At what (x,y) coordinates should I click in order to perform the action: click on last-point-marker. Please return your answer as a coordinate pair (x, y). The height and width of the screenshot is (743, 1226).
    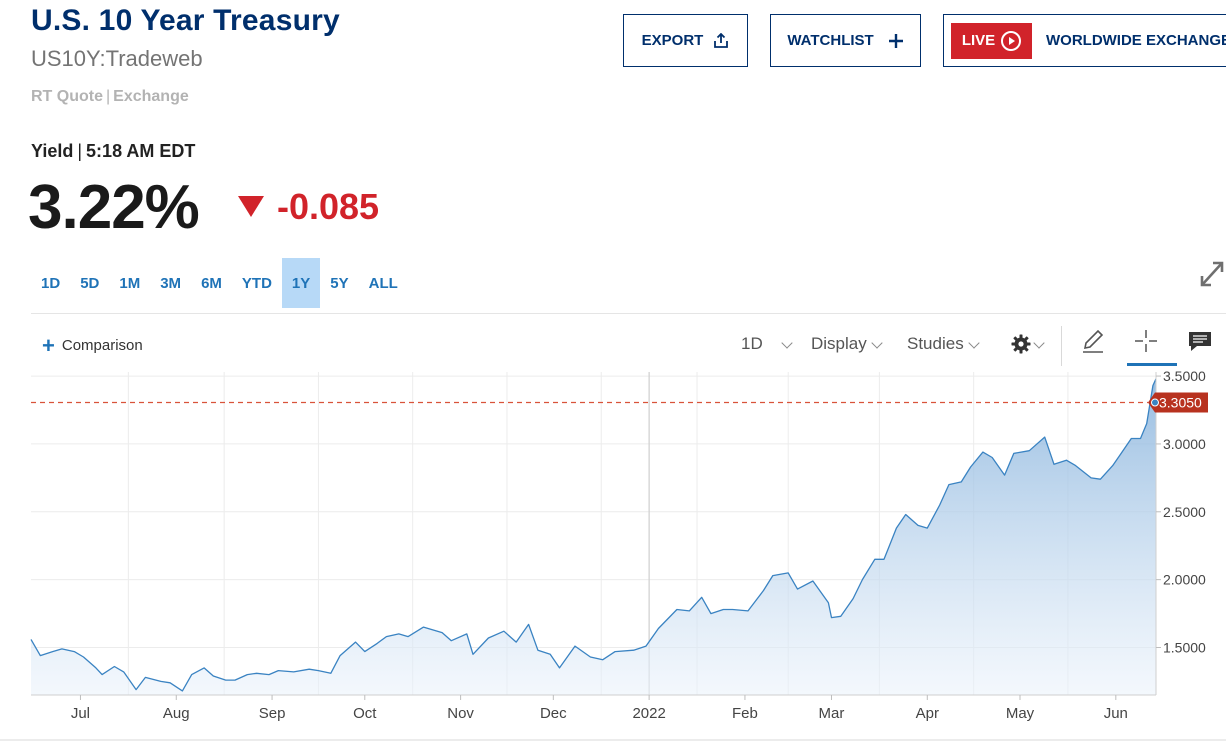
    Looking at the image, I should click on (1155, 402).